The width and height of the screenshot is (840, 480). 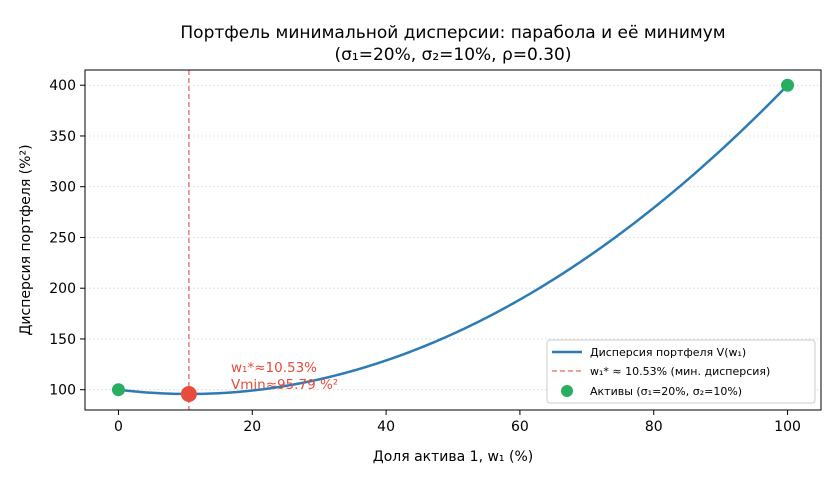 I want to click on x-tick-label: 40, so click(x=386, y=427).